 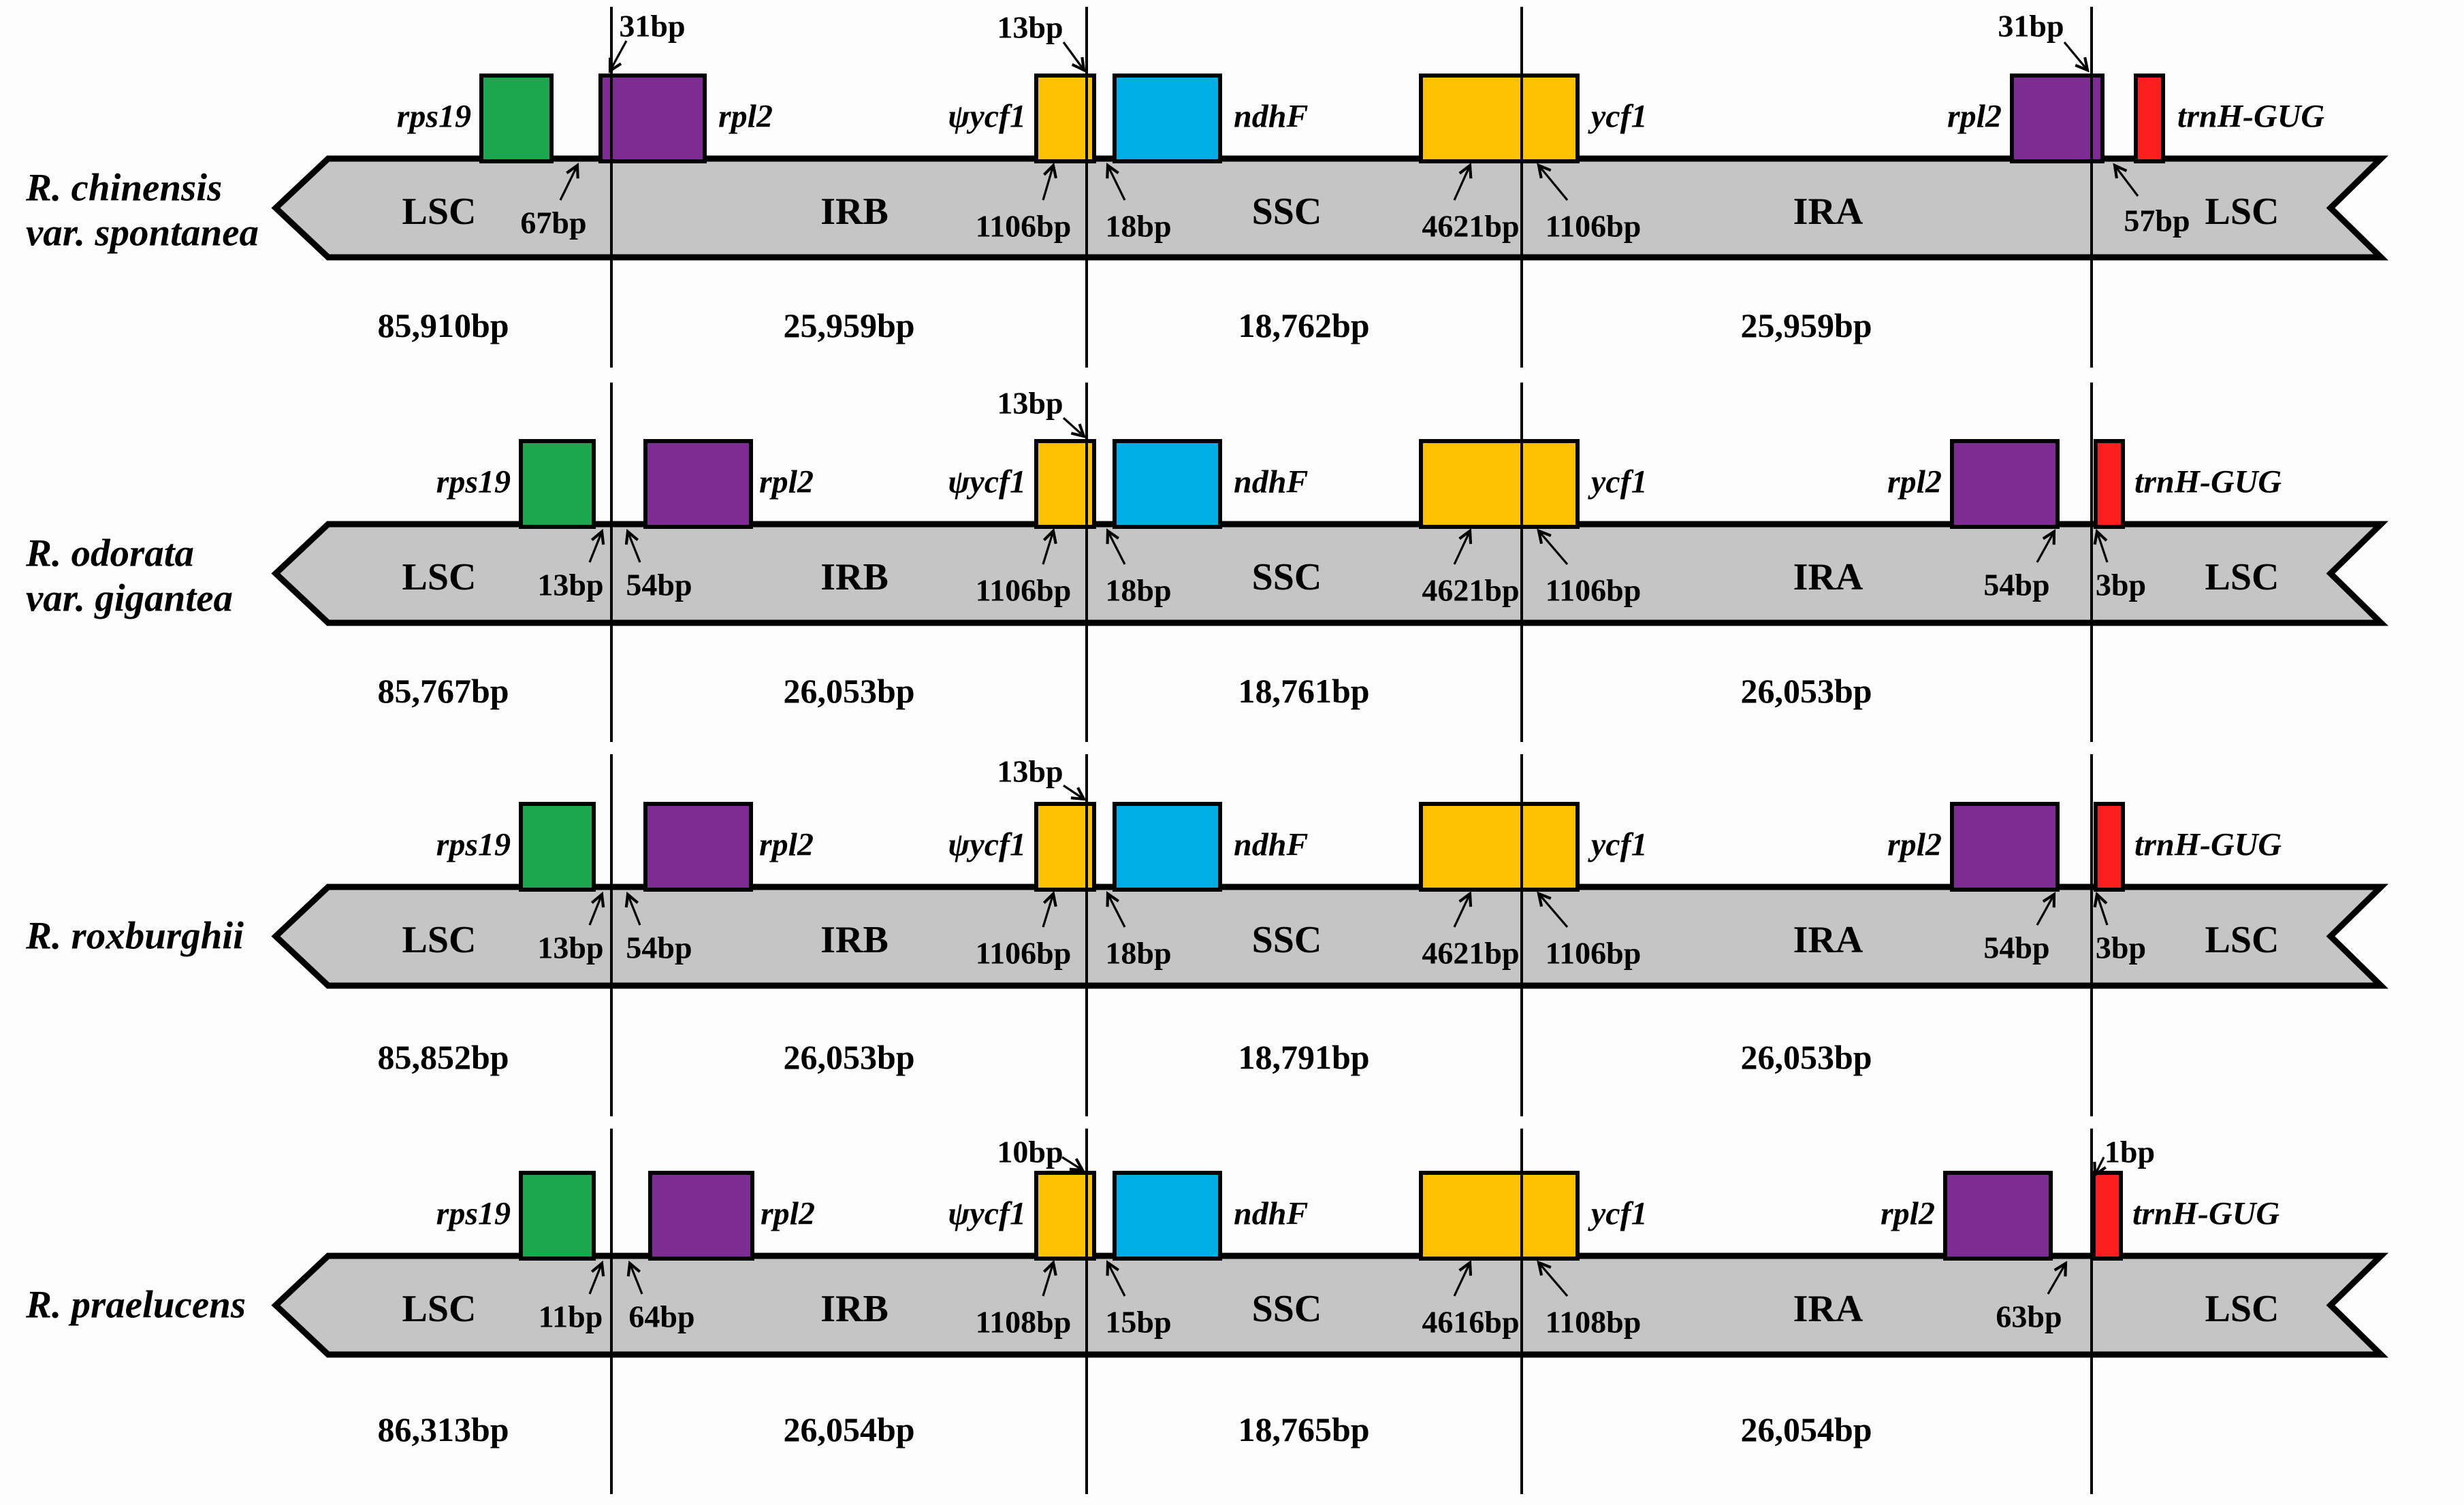 What do you see at coordinates (129, 598) in the screenshot?
I see `species-label: var. gigantea` at bounding box center [129, 598].